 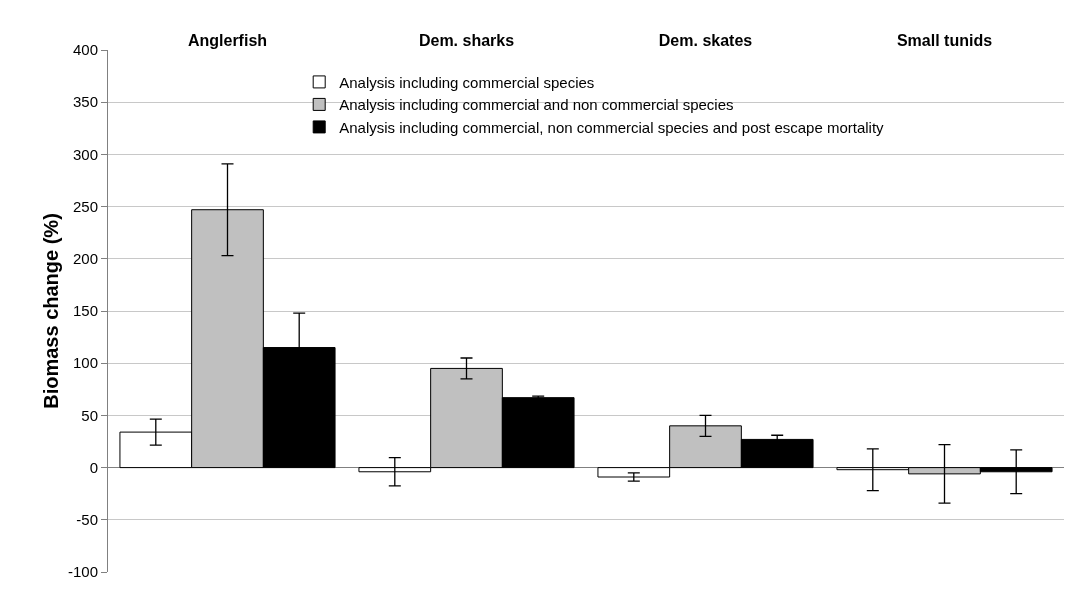 What do you see at coordinates (85, 50) in the screenshot?
I see `y-tick-label: 400` at bounding box center [85, 50].